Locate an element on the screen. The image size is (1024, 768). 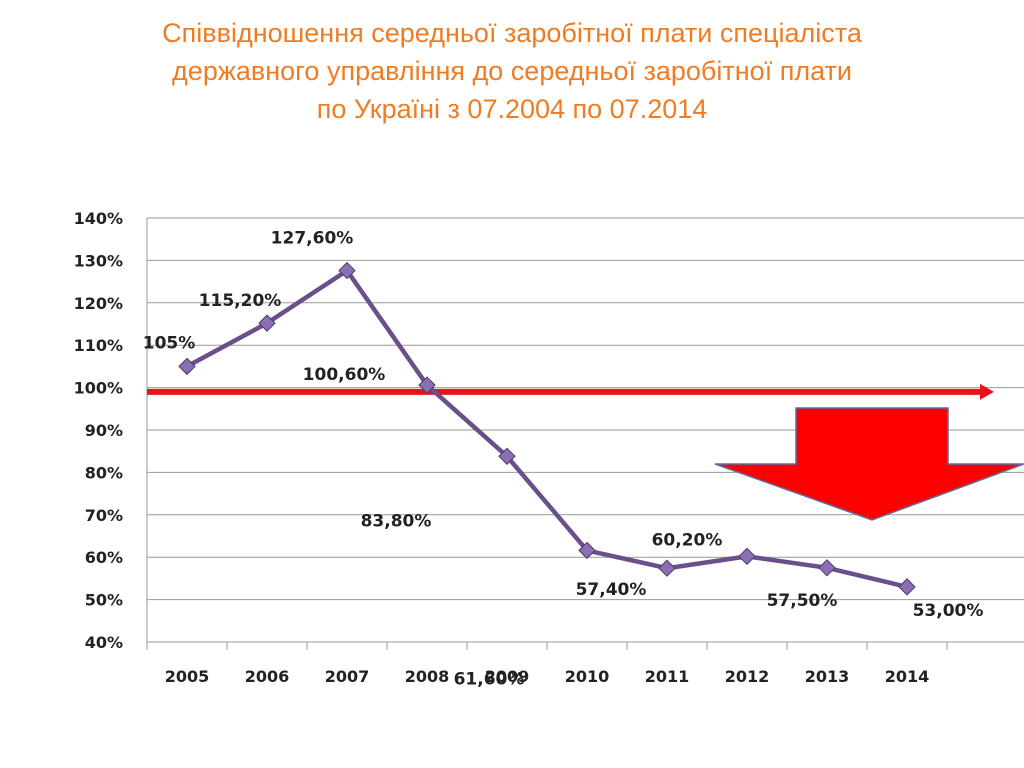
data-label: 100,60% is located at coordinates (344, 375).